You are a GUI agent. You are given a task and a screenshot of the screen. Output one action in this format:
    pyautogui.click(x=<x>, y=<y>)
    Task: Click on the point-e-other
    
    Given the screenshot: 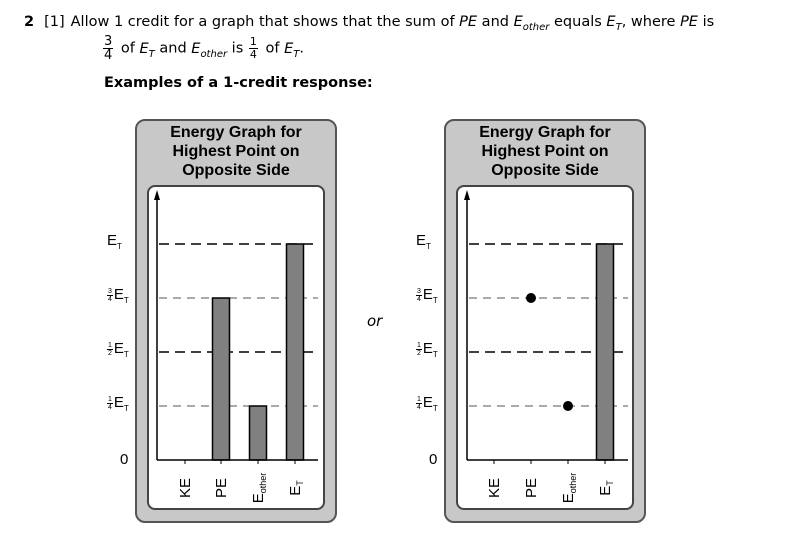 What is the action you would take?
    pyautogui.click(x=568, y=406)
    